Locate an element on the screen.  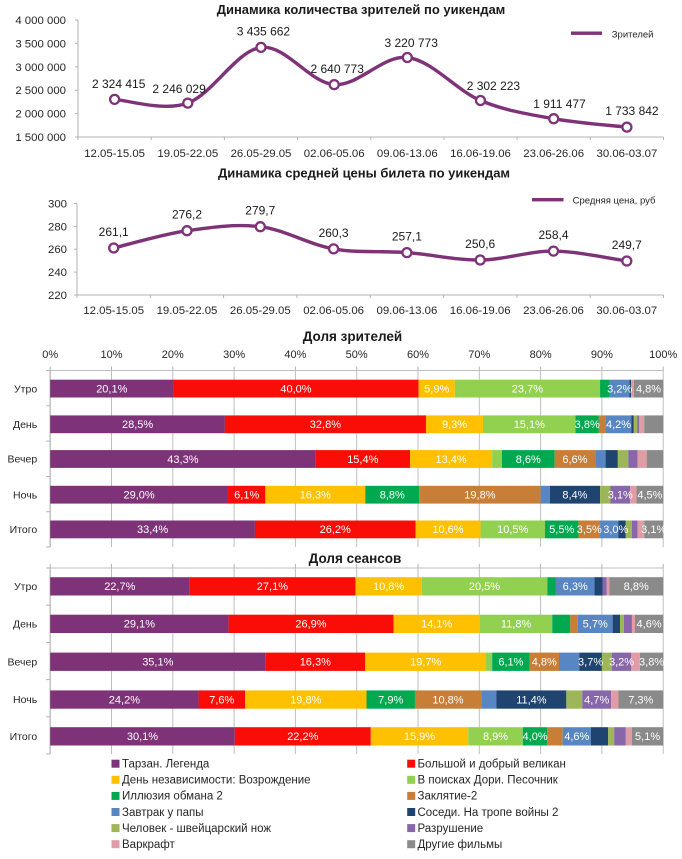
svg-text: Разрушение is located at coordinates (451, 829).